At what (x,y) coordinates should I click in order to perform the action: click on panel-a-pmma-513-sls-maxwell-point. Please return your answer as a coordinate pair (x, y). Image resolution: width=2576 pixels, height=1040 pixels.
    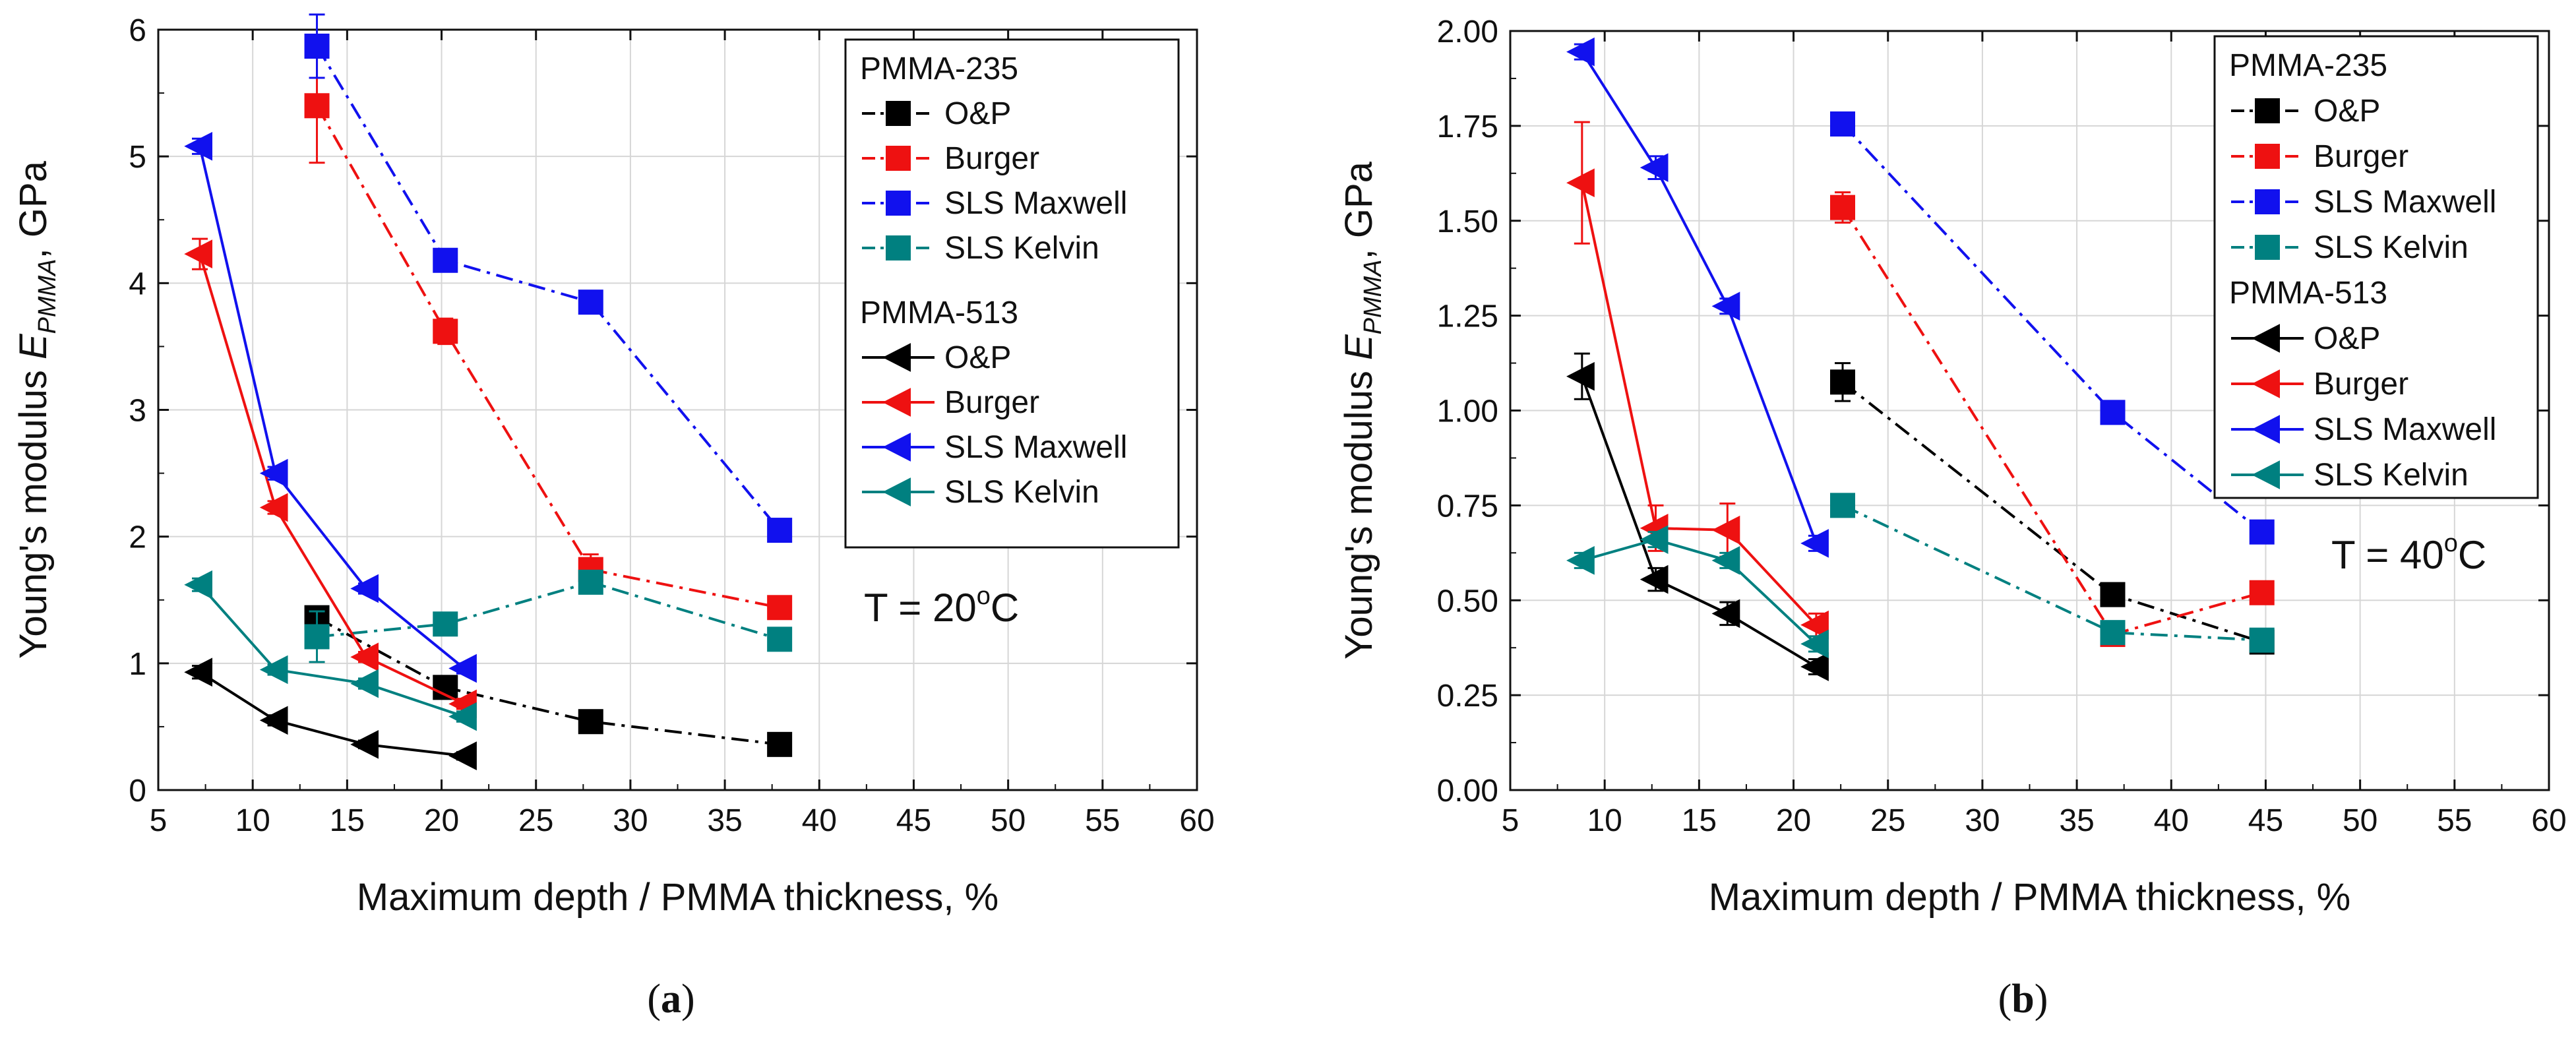
    Looking at the image, I should click on (364, 588).